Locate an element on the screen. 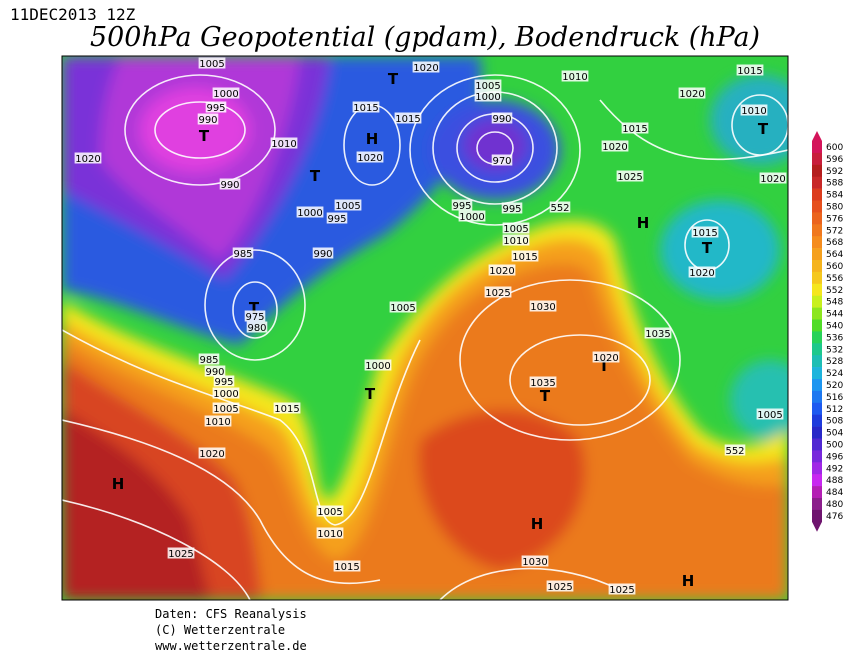 The height and width of the screenshot is (657, 850). legend-label: 508 is located at coordinates (834, 422).